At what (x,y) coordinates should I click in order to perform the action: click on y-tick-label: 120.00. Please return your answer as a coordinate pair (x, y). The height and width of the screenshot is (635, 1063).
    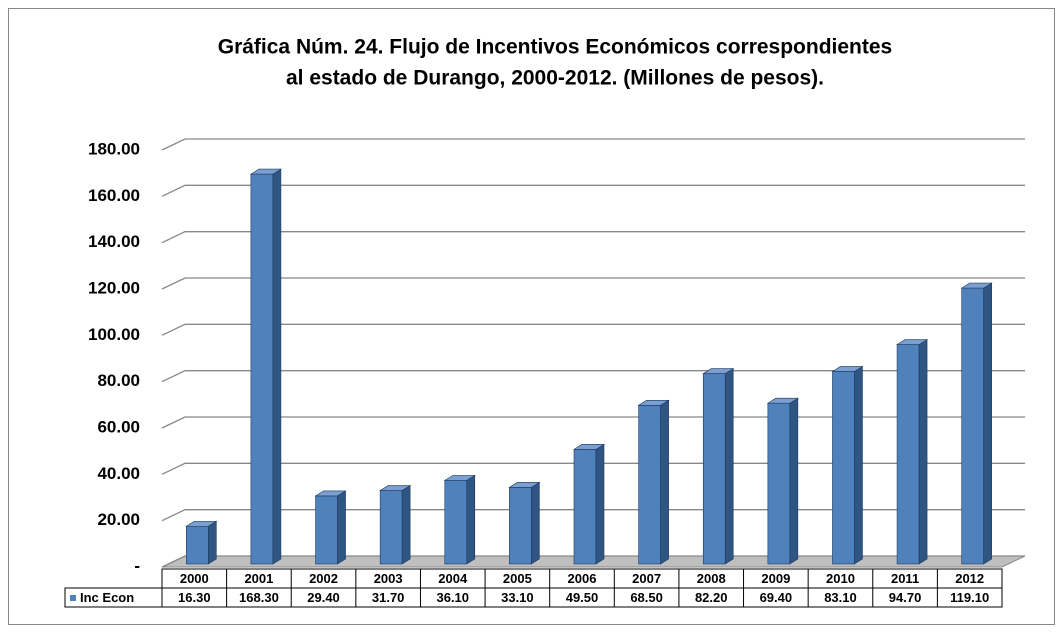
    Looking at the image, I should click on (114, 287).